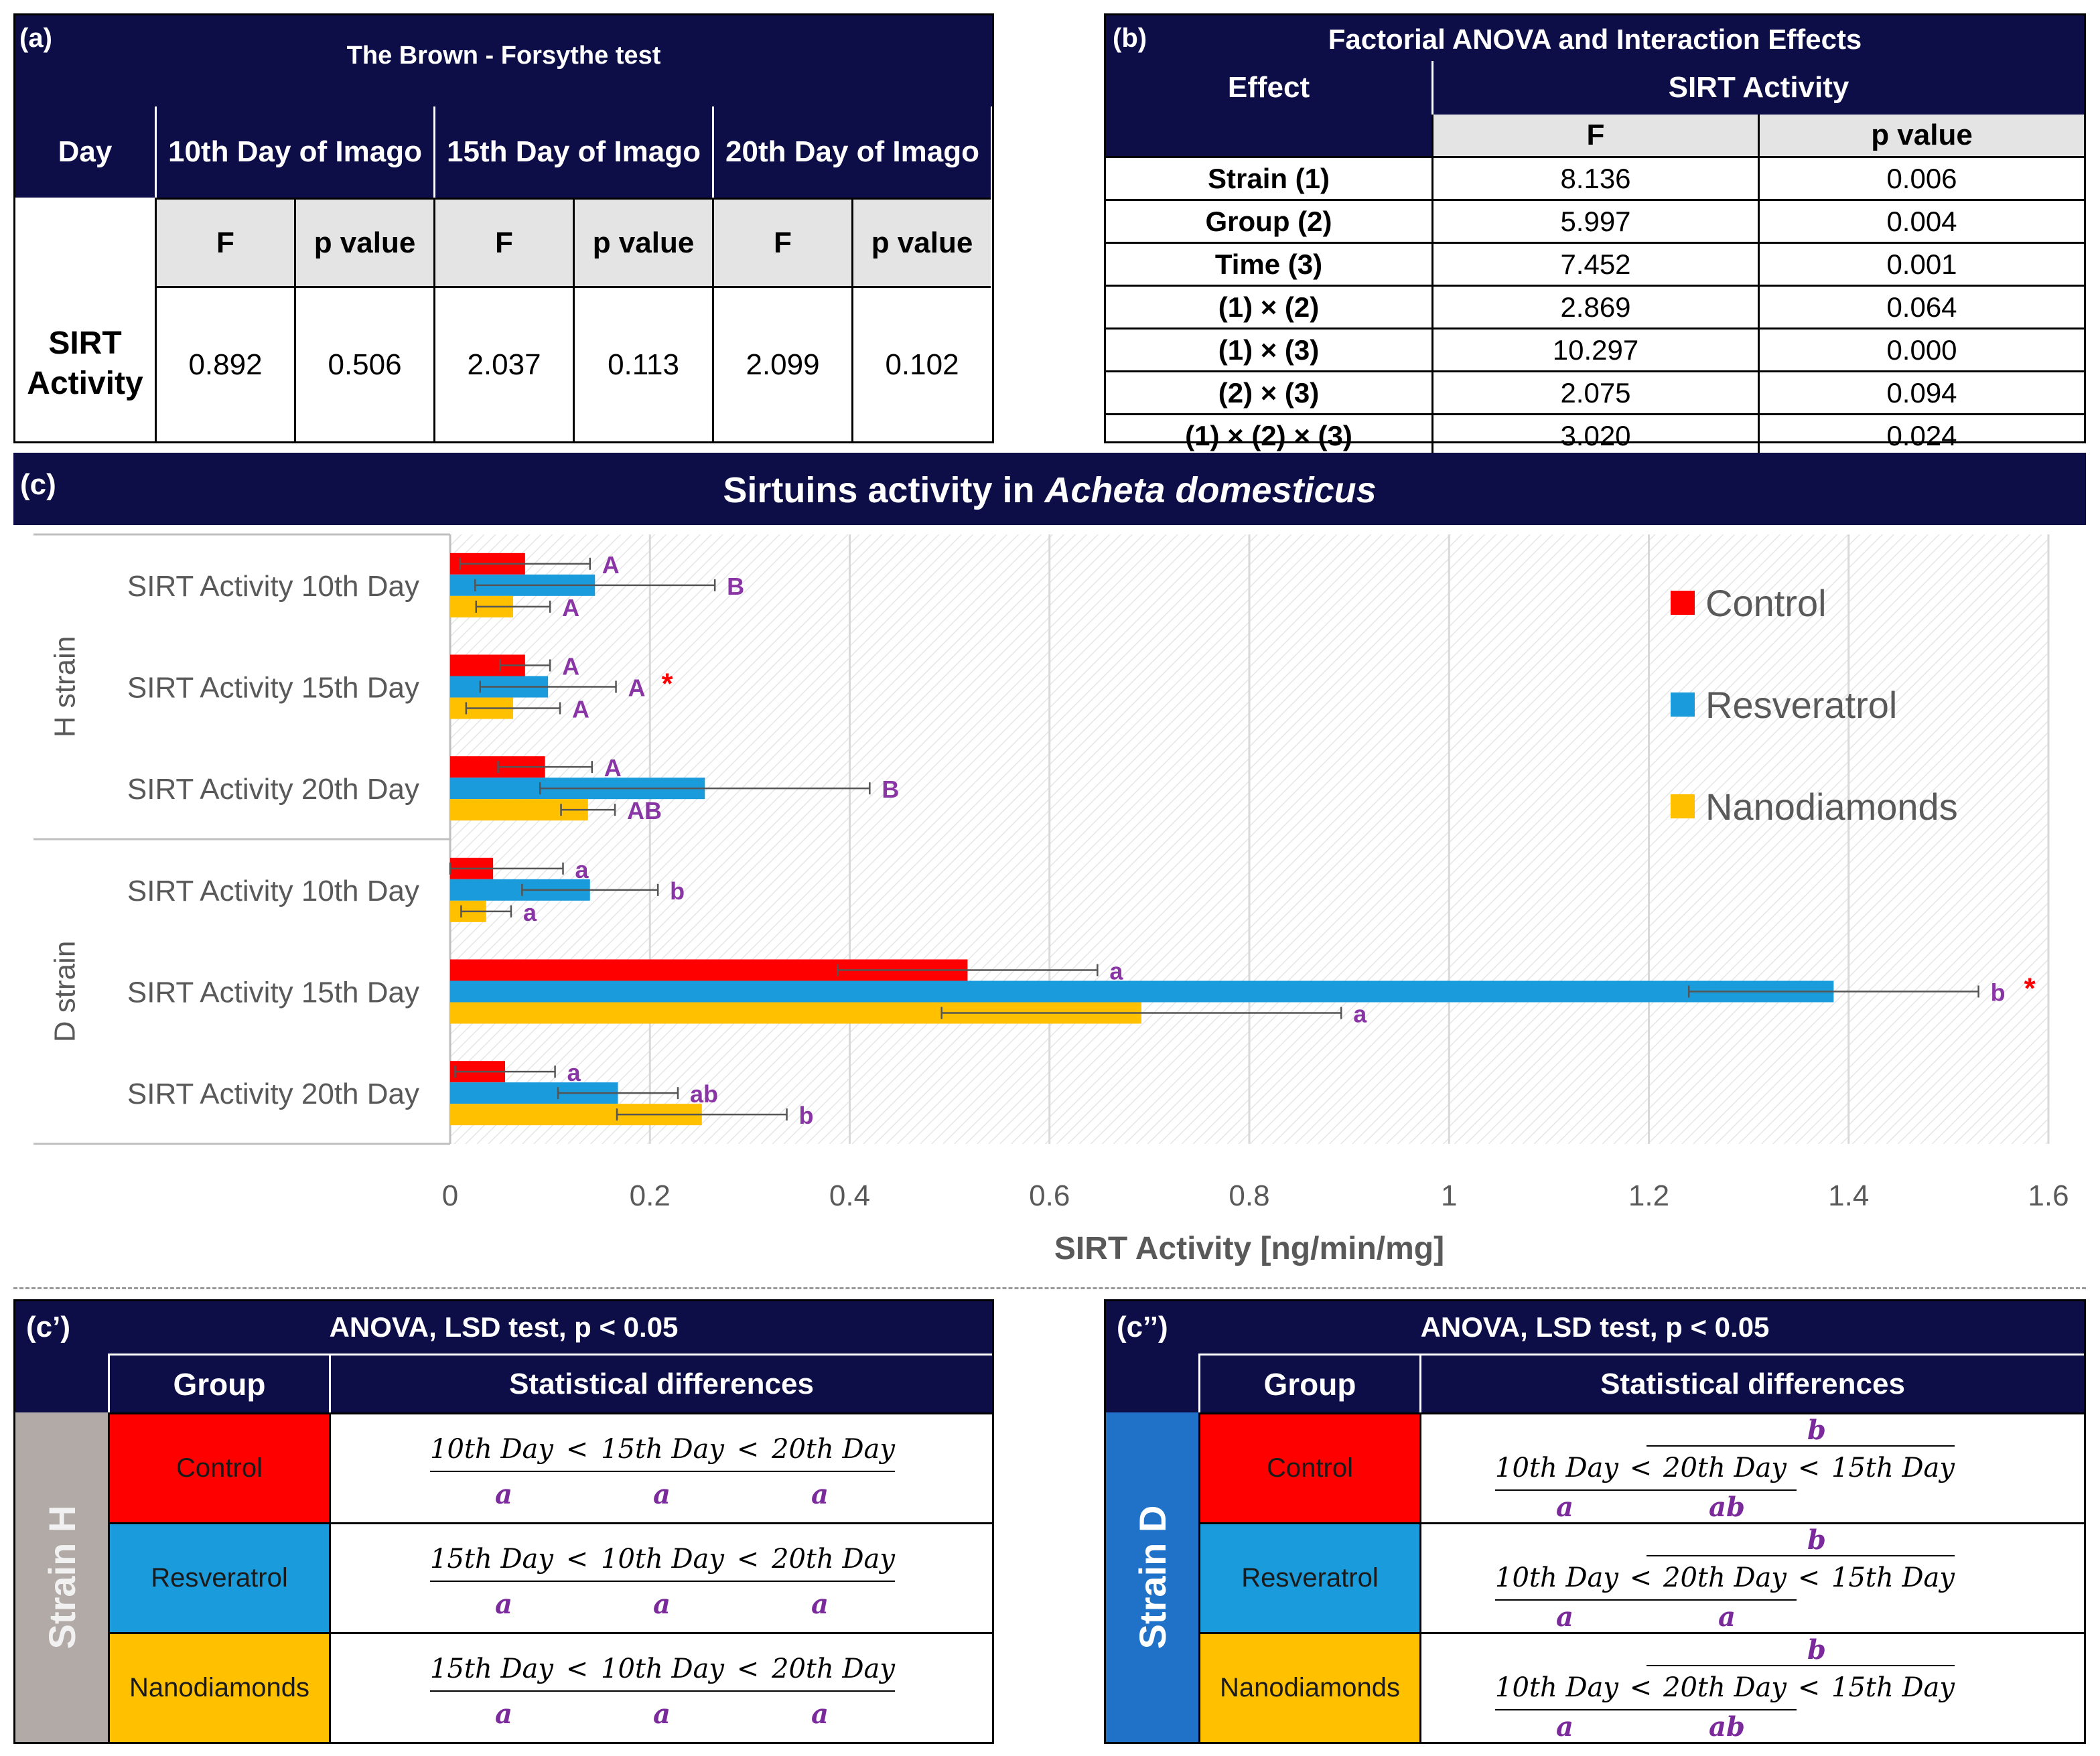 This screenshot has height=1756, width=2100. I want to click on inequality: 10th Day <20th Day <15th Day, so click(1725, 1578).